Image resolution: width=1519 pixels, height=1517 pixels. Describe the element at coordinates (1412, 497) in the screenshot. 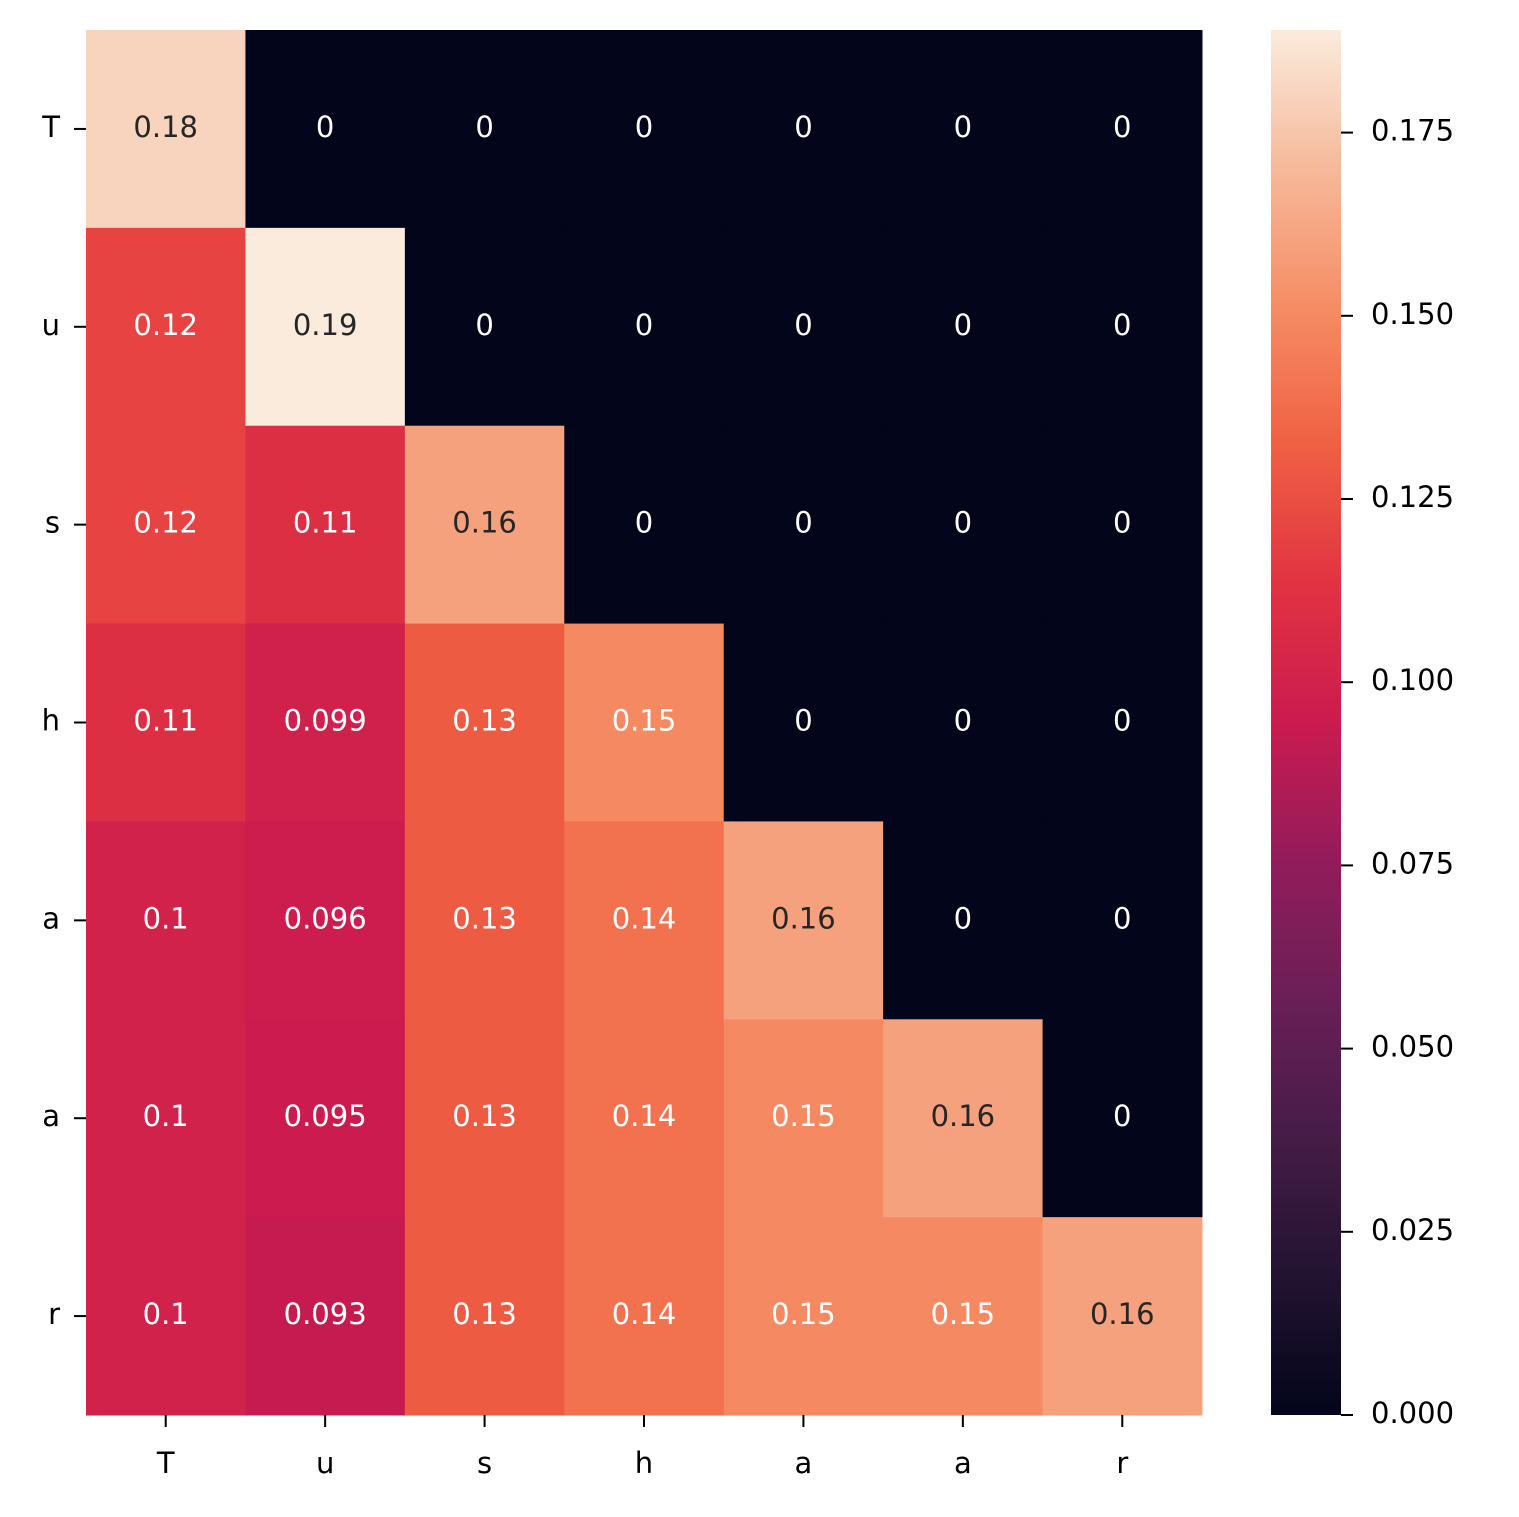

I see `colorbar-tick-label: 0.125` at that location.